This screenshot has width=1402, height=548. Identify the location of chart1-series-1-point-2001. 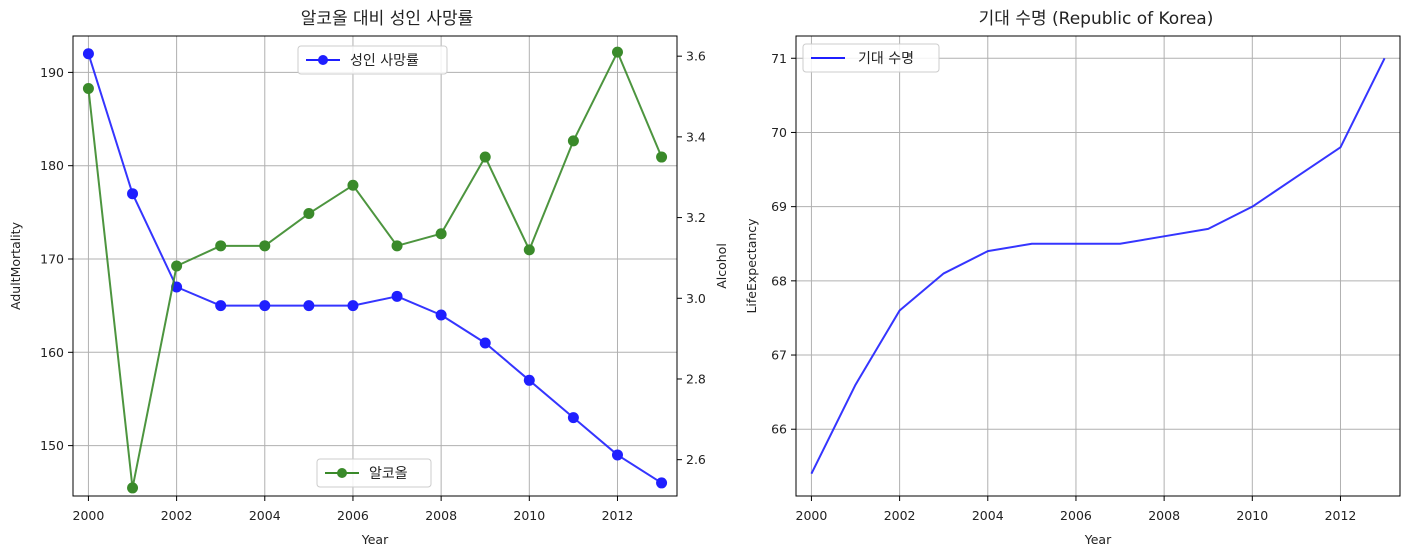
(133, 488).